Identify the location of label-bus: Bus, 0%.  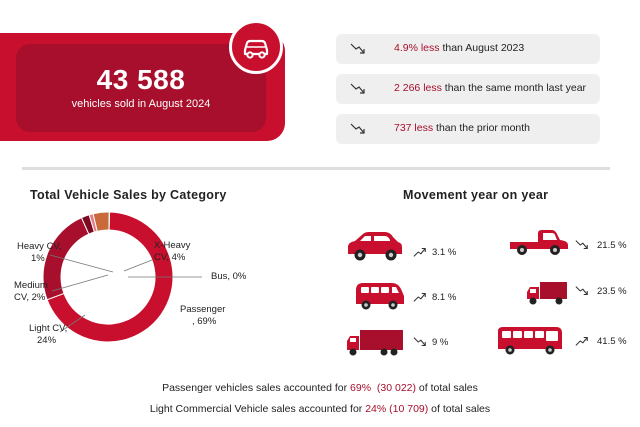
(228, 277).